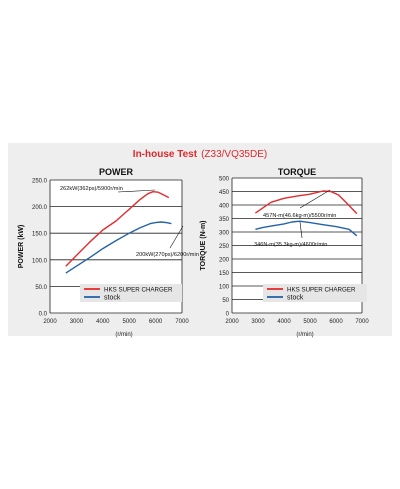 The width and height of the screenshot is (400, 489). What do you see at coordinates (224, 220) in the screenshot?
I see `y-tick-label: 350` at bounding box center [224, 220].